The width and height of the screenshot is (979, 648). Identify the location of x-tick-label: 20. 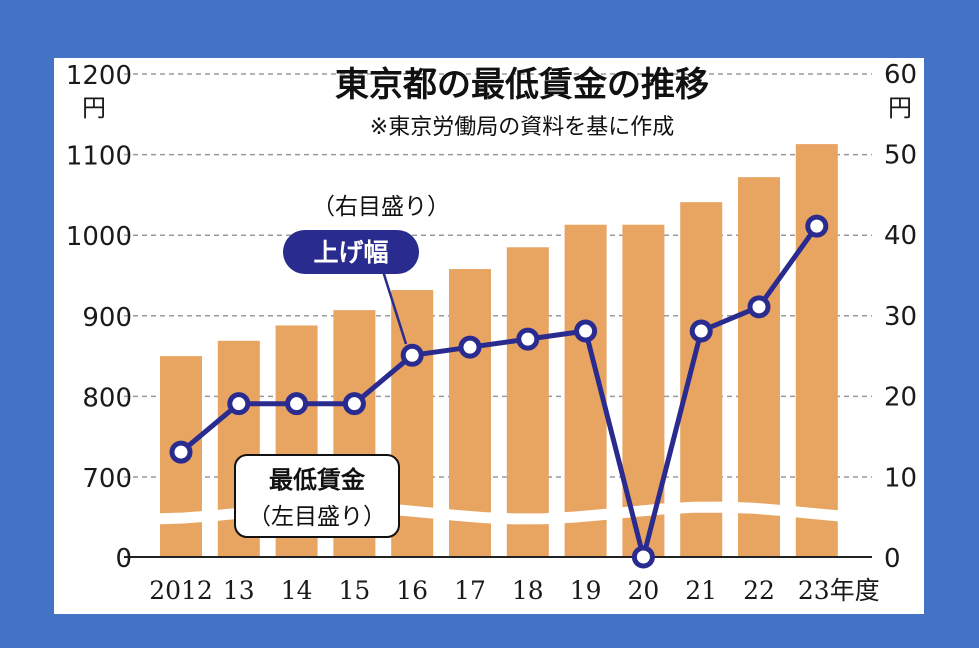
(643, 590).